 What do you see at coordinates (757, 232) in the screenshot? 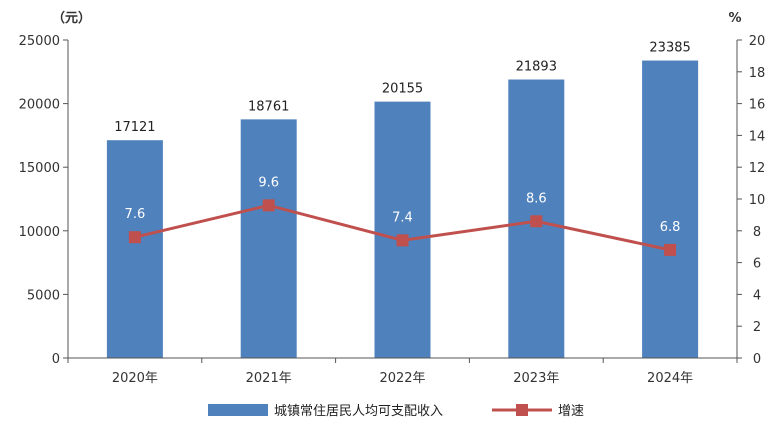
I see `right-axis-tick-label: 8` at bounding box center [757, 232].